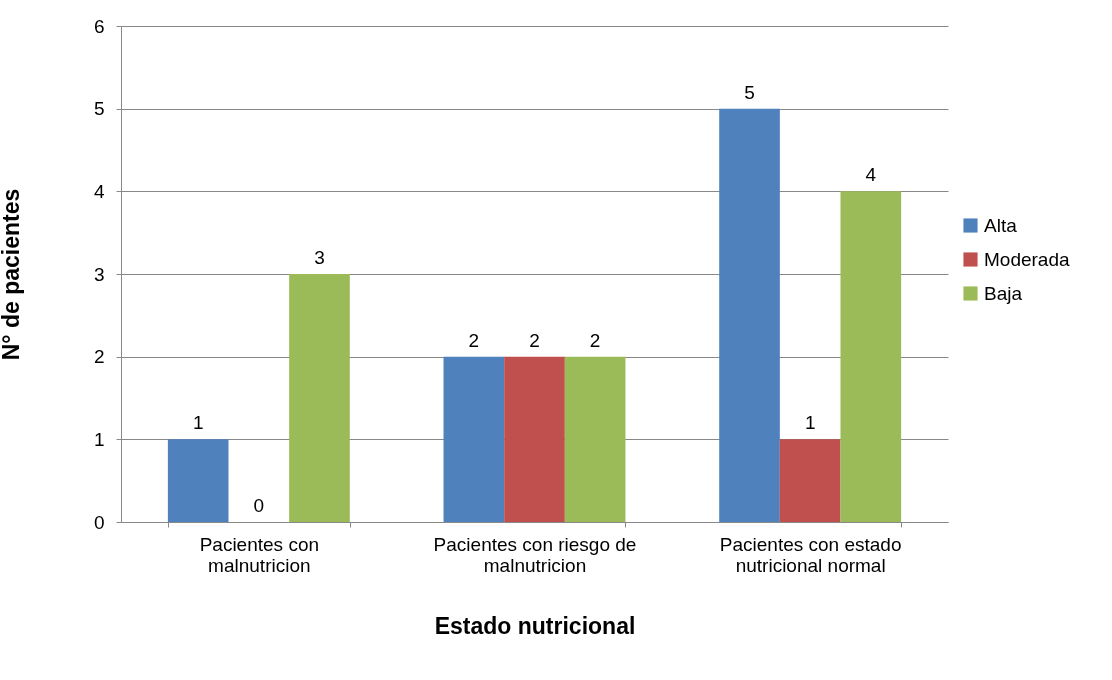 This screenshot has height=680, width=1112. What do you see at coordinates (259, 554) in the screenshot?
I see `x-tick-label: Pacientes con malnutricion` at bounding box center [259, 554].